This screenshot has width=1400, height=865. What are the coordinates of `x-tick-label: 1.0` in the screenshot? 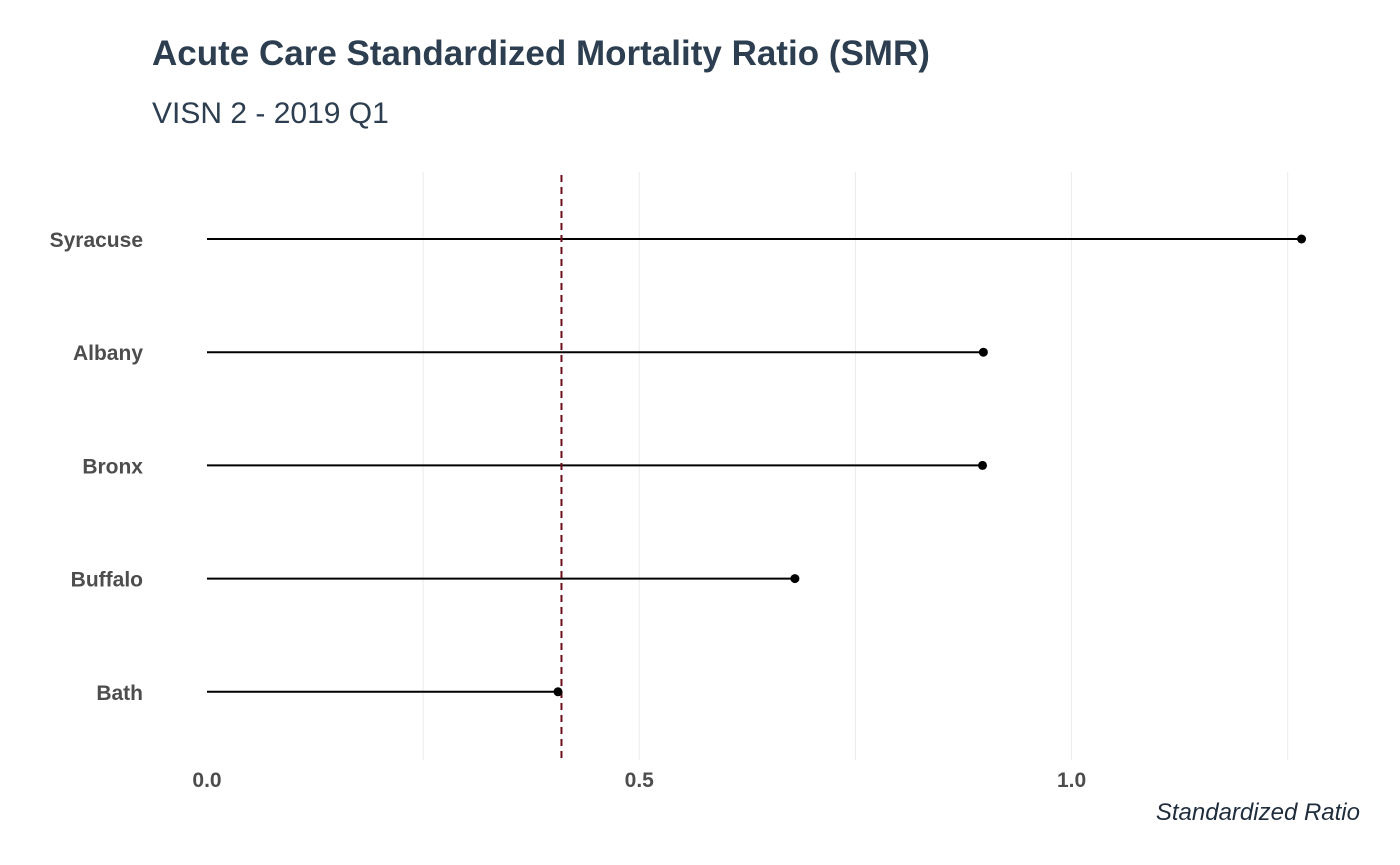 It's located at (1071, 780).